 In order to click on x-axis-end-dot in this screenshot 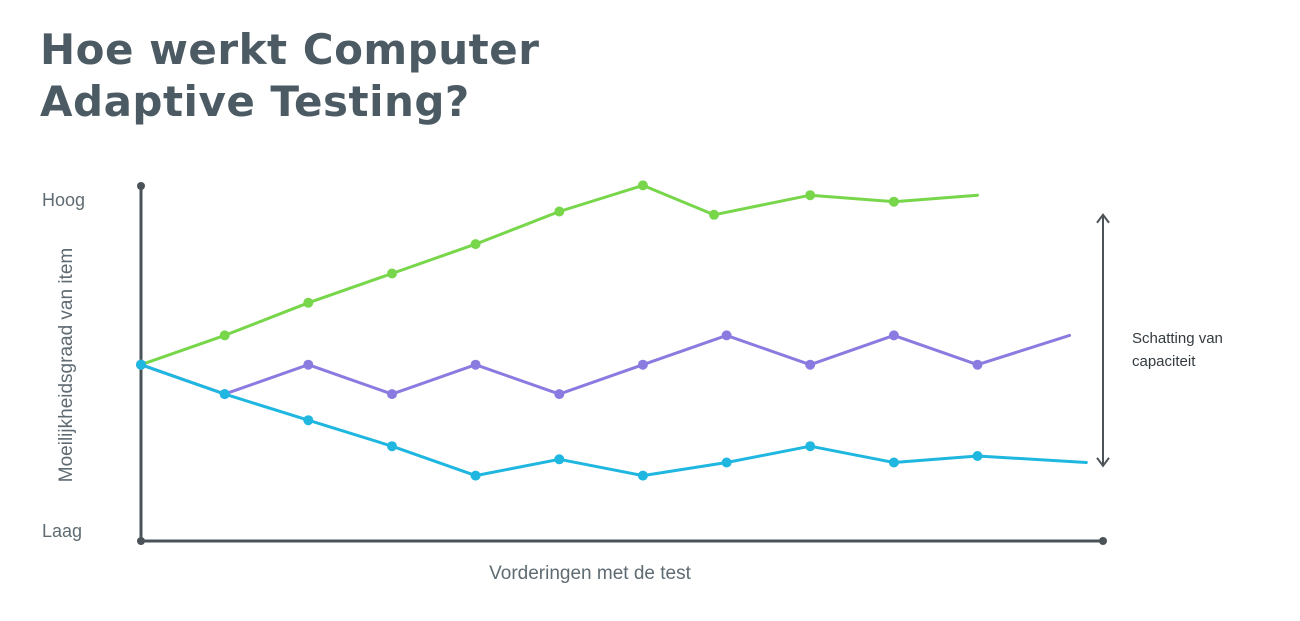, I will do `click(1103, 541)`.